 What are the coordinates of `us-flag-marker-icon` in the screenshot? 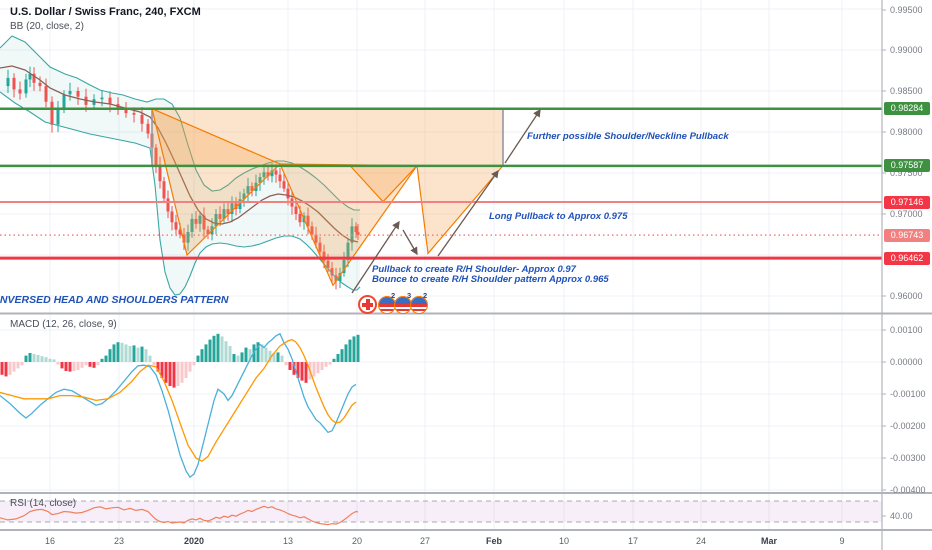 It's located at (419, 305).